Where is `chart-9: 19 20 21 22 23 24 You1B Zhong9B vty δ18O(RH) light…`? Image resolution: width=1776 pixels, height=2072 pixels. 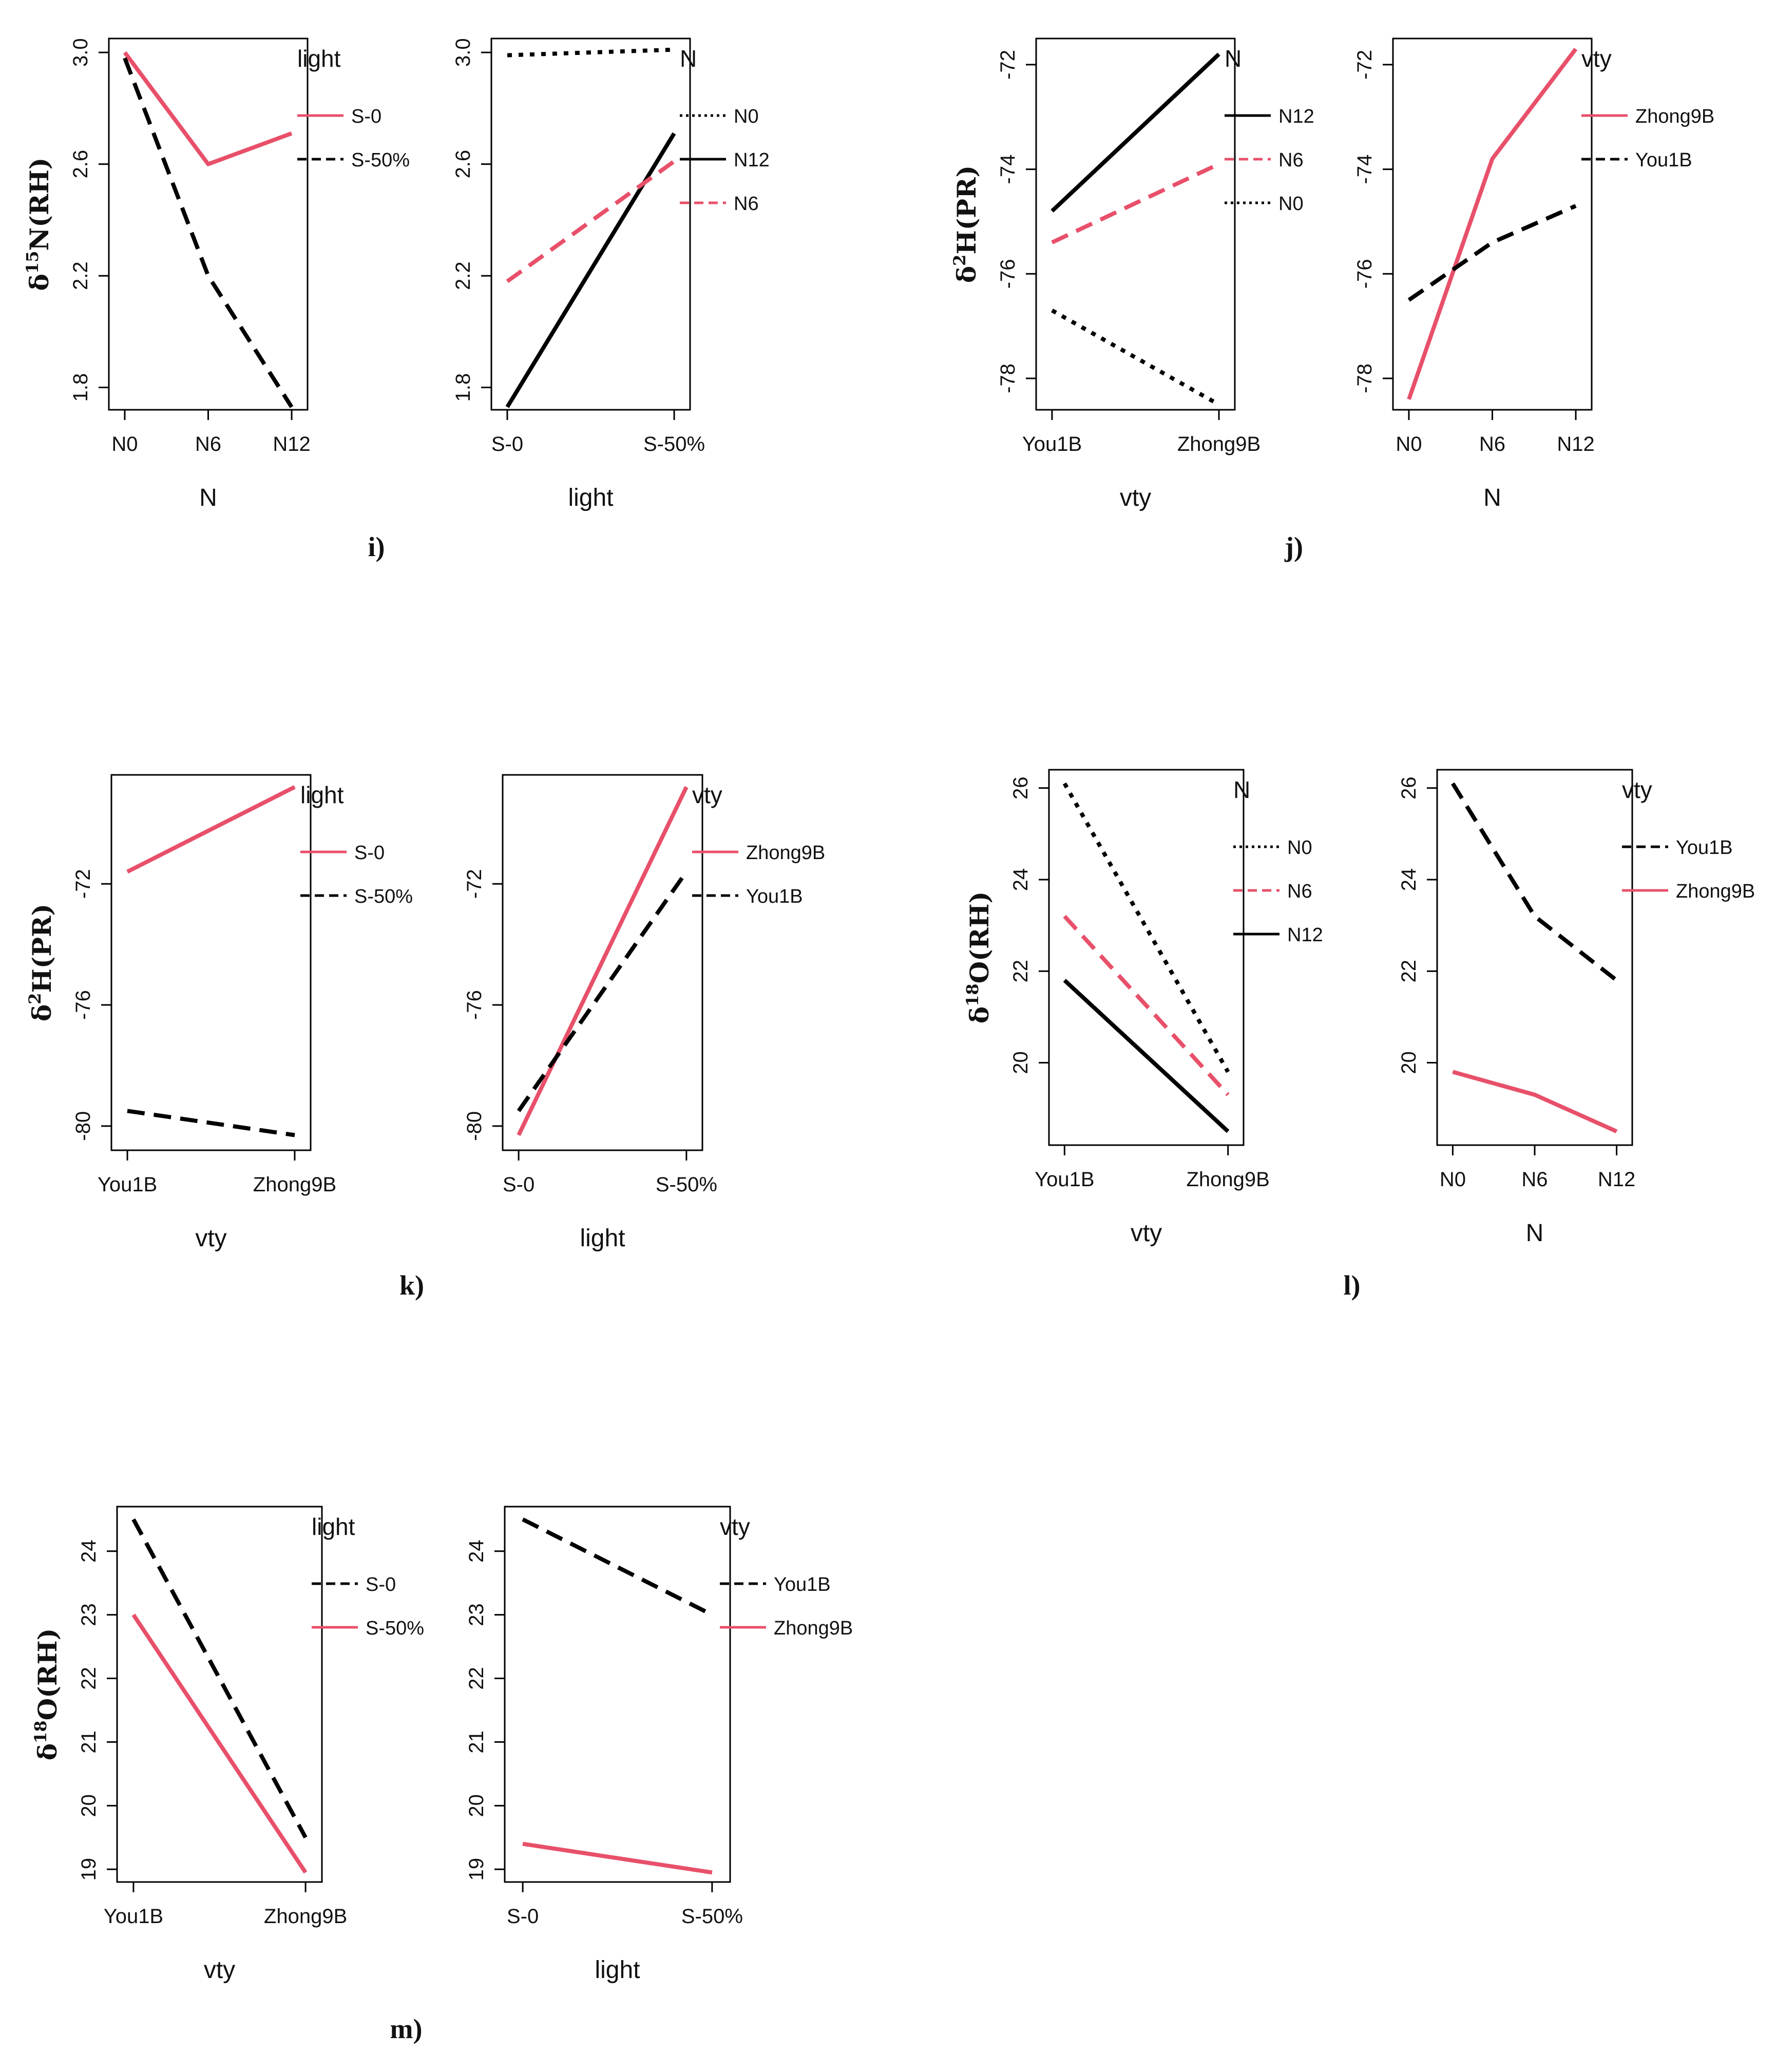 chart-9: 19 20 21 22 23 24 You1B Zhong9B vty δ18O(RH) light… is located at coordinates (227, 1745).